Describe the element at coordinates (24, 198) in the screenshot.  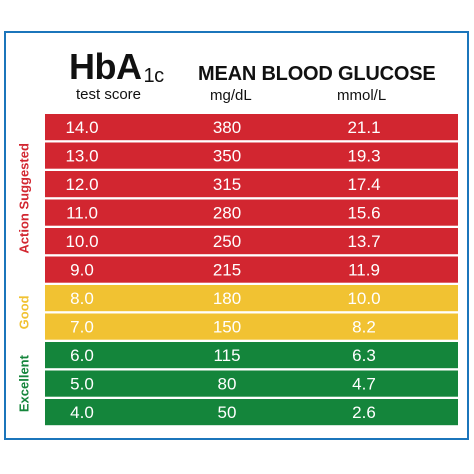
I see `category-label: Action Suggested` at that location.